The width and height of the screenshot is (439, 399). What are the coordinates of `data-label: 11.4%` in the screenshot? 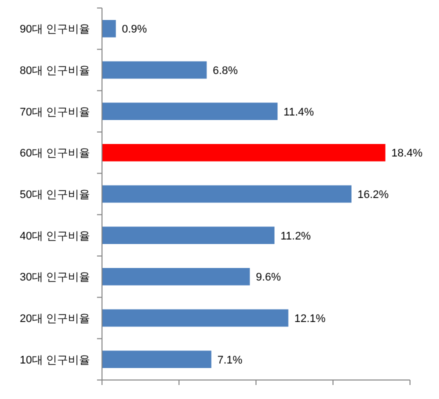 It's located at (299, 112).